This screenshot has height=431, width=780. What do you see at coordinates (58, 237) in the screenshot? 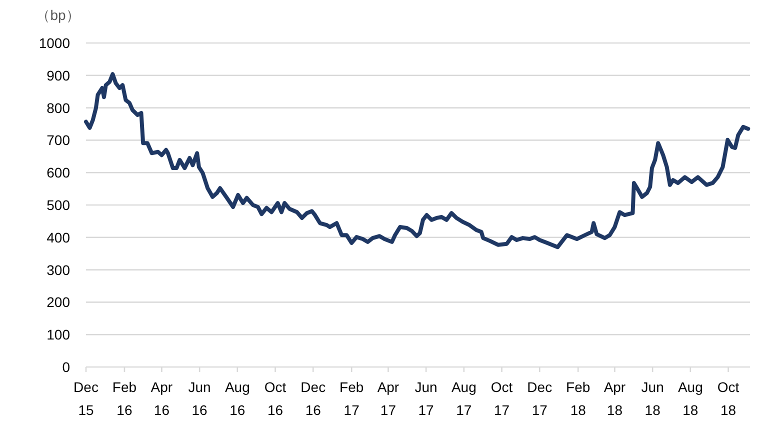
I see `y-tick-label: 400` at bounding box center [58, 237].